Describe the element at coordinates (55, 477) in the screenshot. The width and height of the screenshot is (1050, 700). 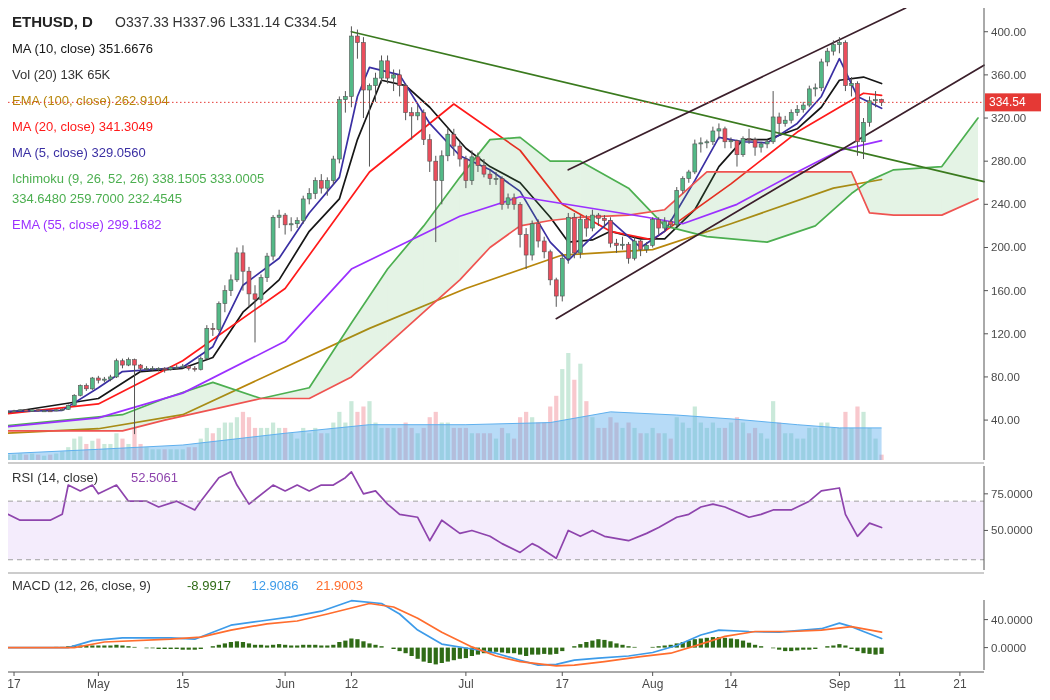
I see `chart-title: RSI (14, close)` at that location.